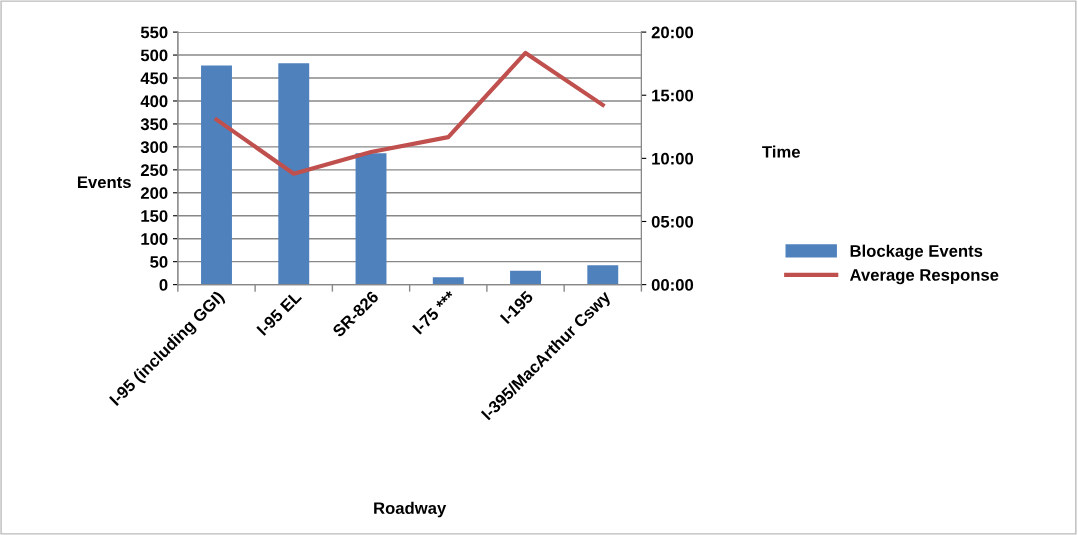  What do you see at coordinates (434, 312) in the screenshot?
I see `x-tick-label: I-75 ***` at bounding box center [434, 312].